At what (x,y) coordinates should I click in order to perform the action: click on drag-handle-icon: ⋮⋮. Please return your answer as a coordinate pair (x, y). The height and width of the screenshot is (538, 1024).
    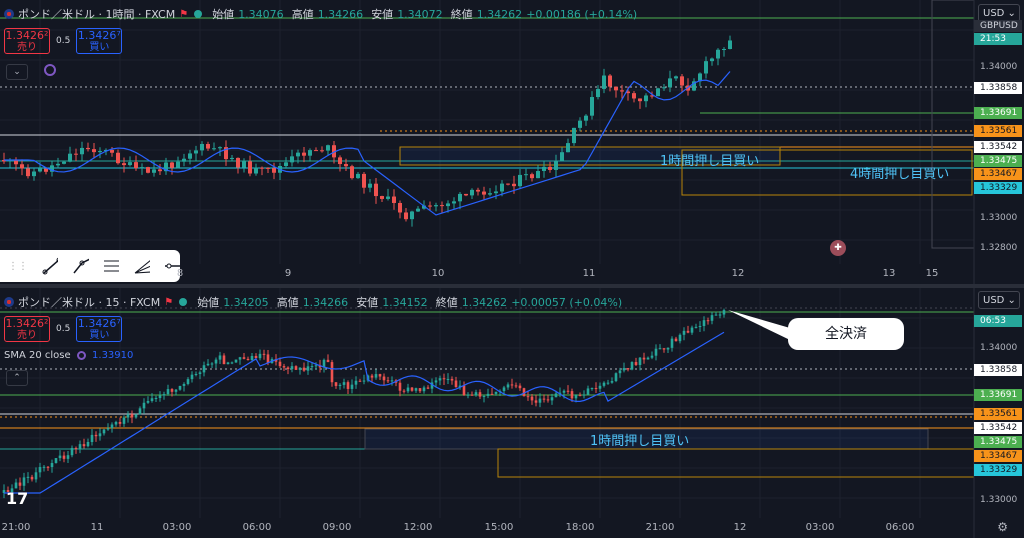
    Looking at the image, I should click on (18, 266).